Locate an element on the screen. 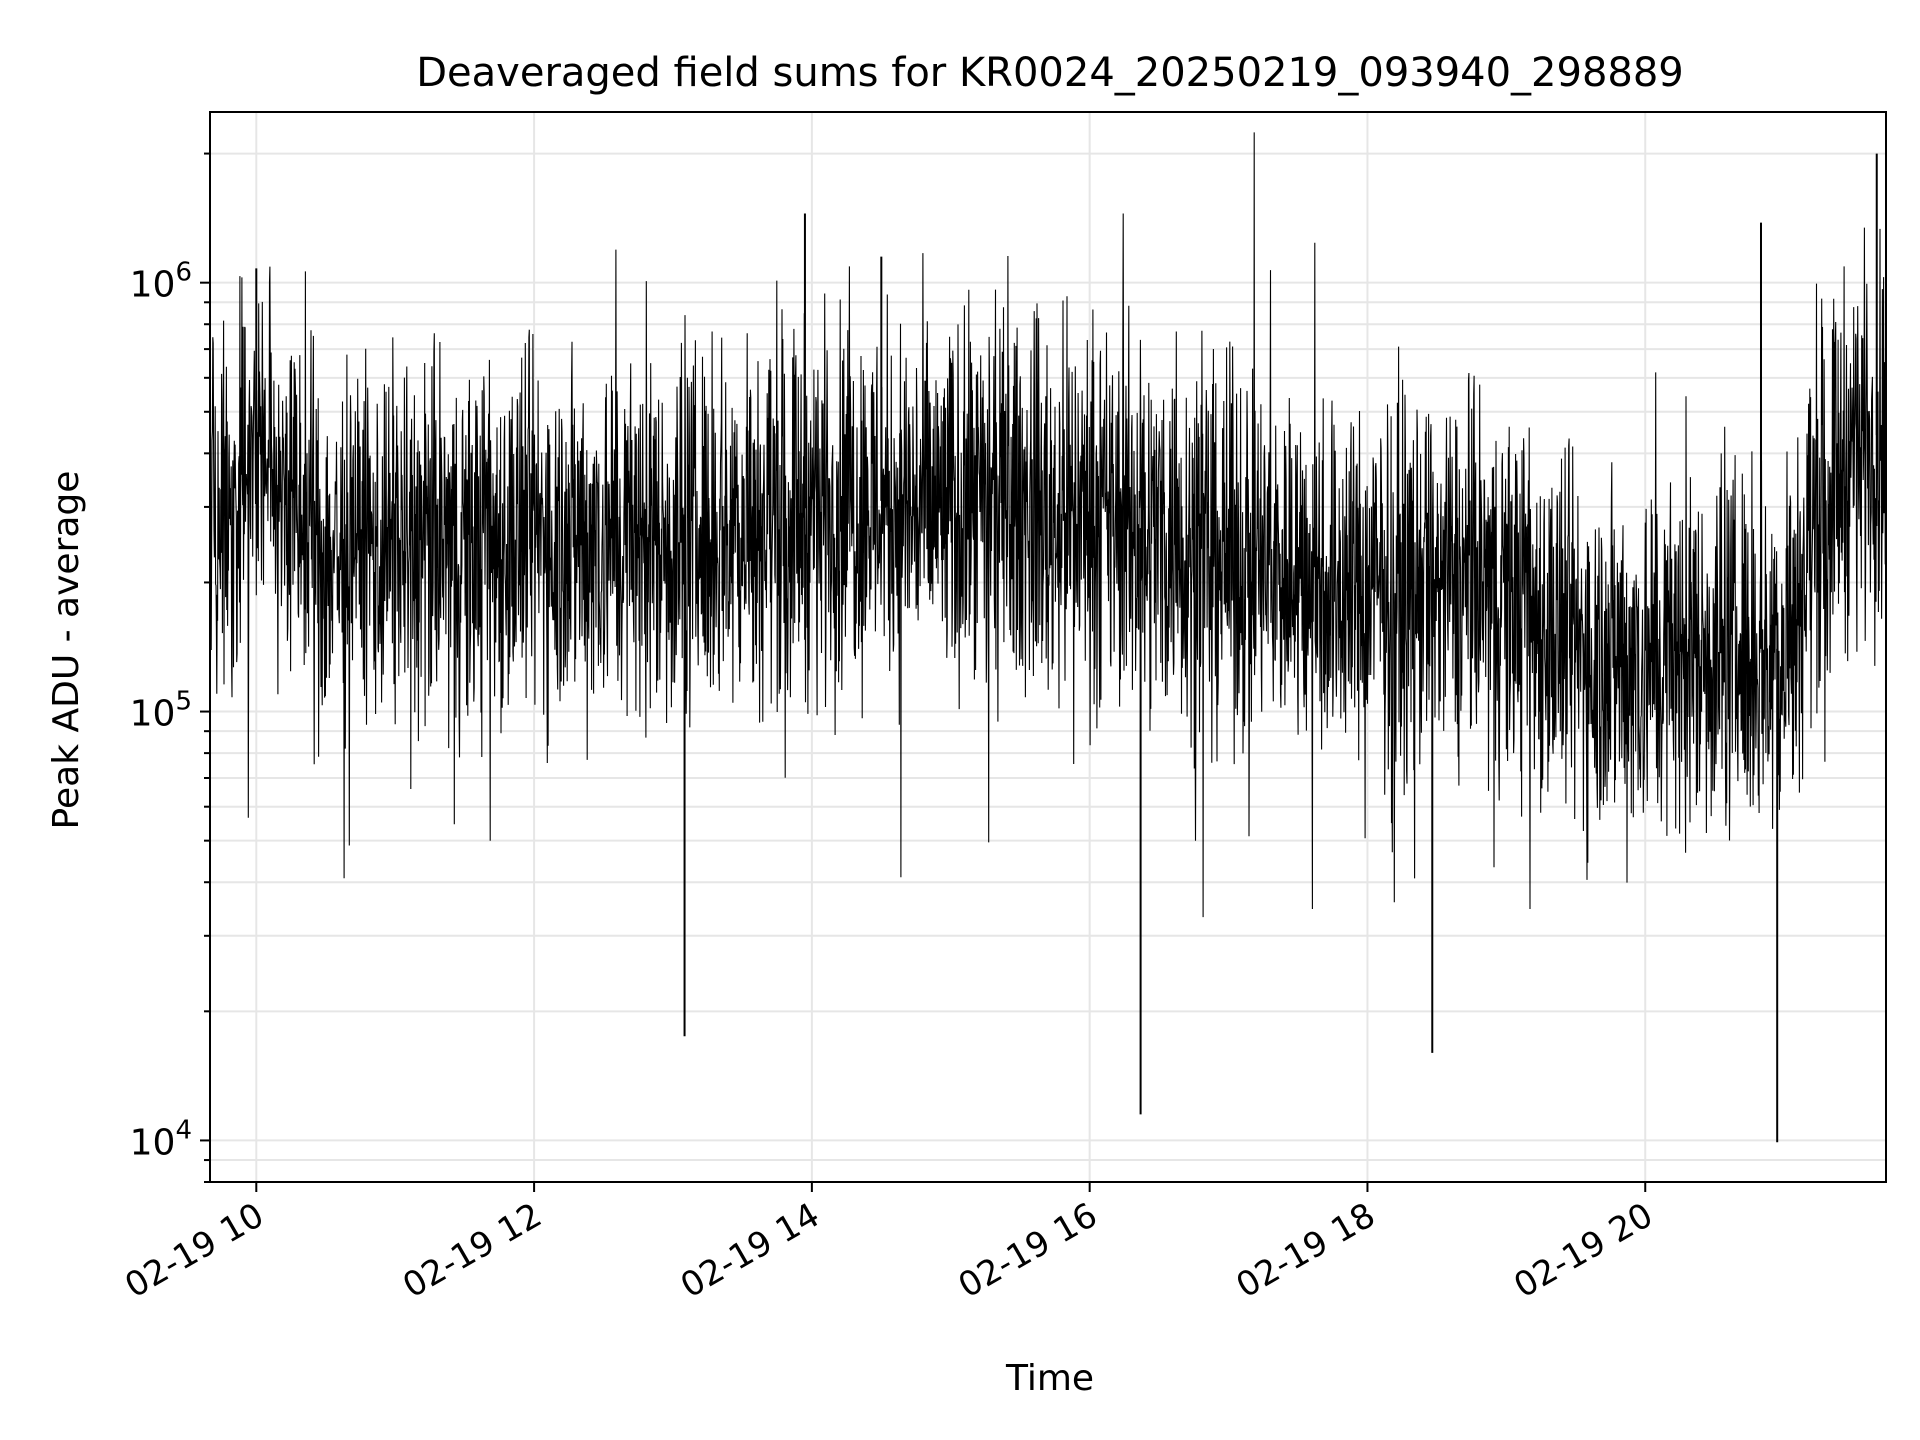  x-axis-label: Time is located at coordinates (1049, 1378).